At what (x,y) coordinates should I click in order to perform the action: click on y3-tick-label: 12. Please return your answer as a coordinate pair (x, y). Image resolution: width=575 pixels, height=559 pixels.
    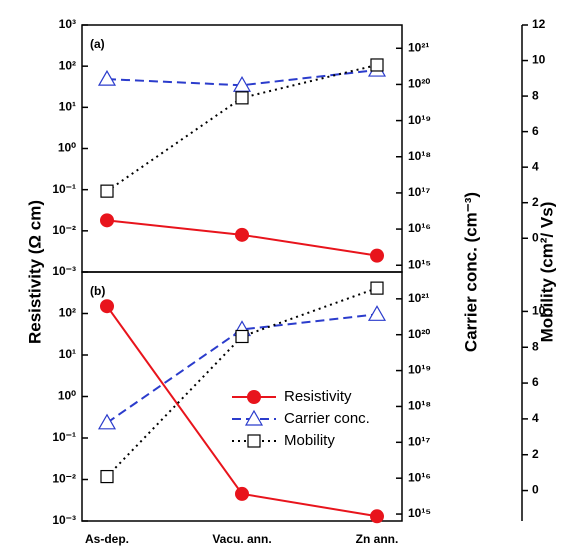
    Looking at the image, I should click on (539, 24).